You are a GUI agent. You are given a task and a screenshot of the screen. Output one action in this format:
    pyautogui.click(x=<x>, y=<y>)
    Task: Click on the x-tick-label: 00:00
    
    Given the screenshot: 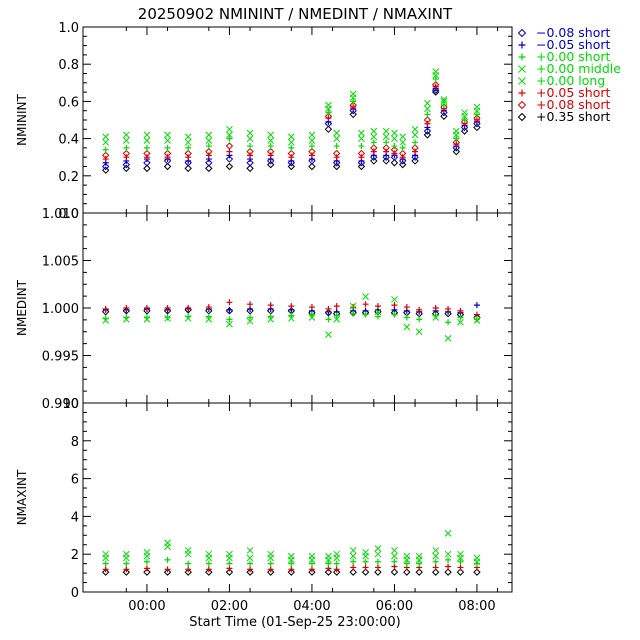 What is the action you would take?
    pyautogui.click(x=146, y=606)
    